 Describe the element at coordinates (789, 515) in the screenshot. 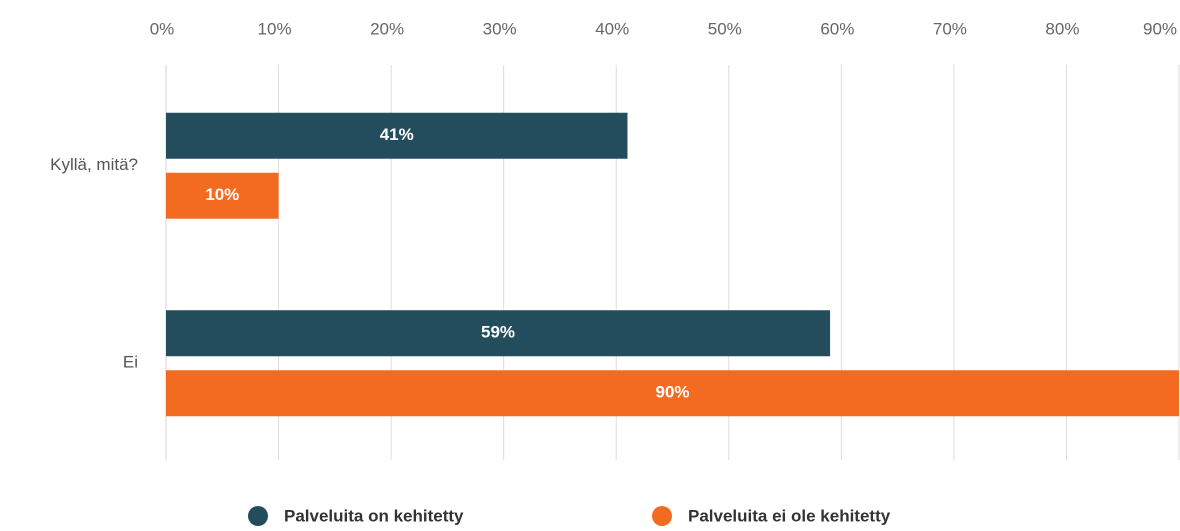

I see `legend-label: Palveluita ei ole kehitetty` at that location.